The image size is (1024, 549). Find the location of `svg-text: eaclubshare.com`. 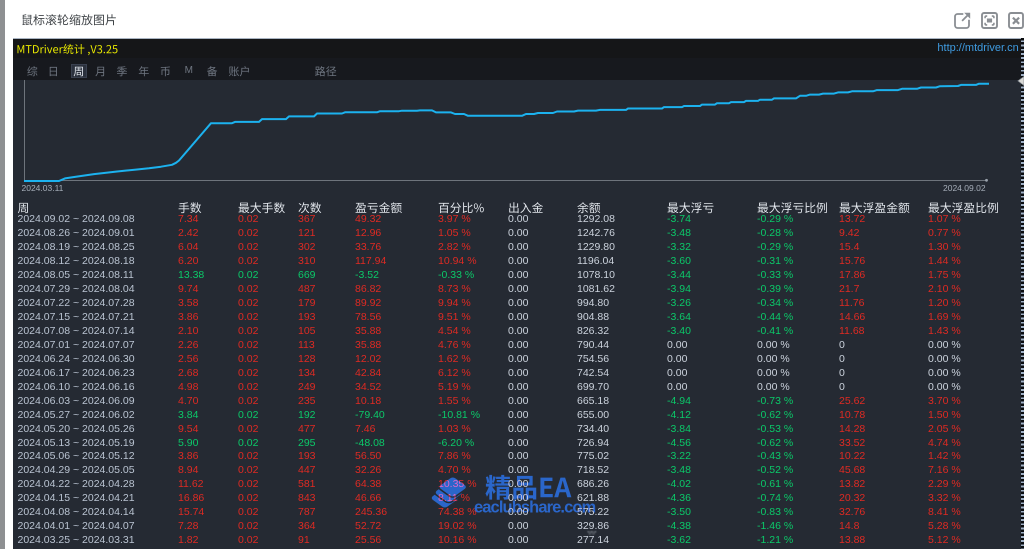

svg-text: eaclubshare.com is located at coordinates (535, 508).